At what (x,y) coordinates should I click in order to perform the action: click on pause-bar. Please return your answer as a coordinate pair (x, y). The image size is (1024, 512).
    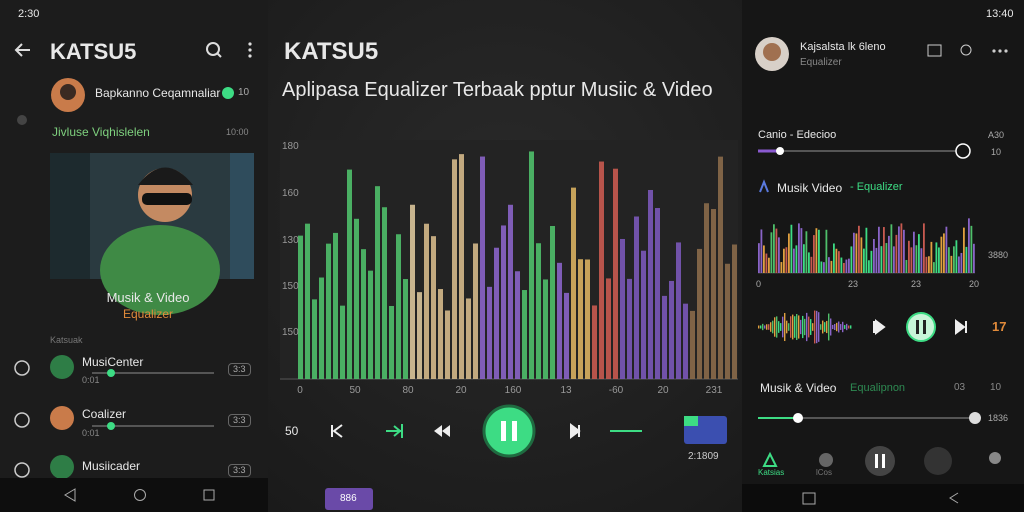
    Looking at the image, I should click on (924, 327).